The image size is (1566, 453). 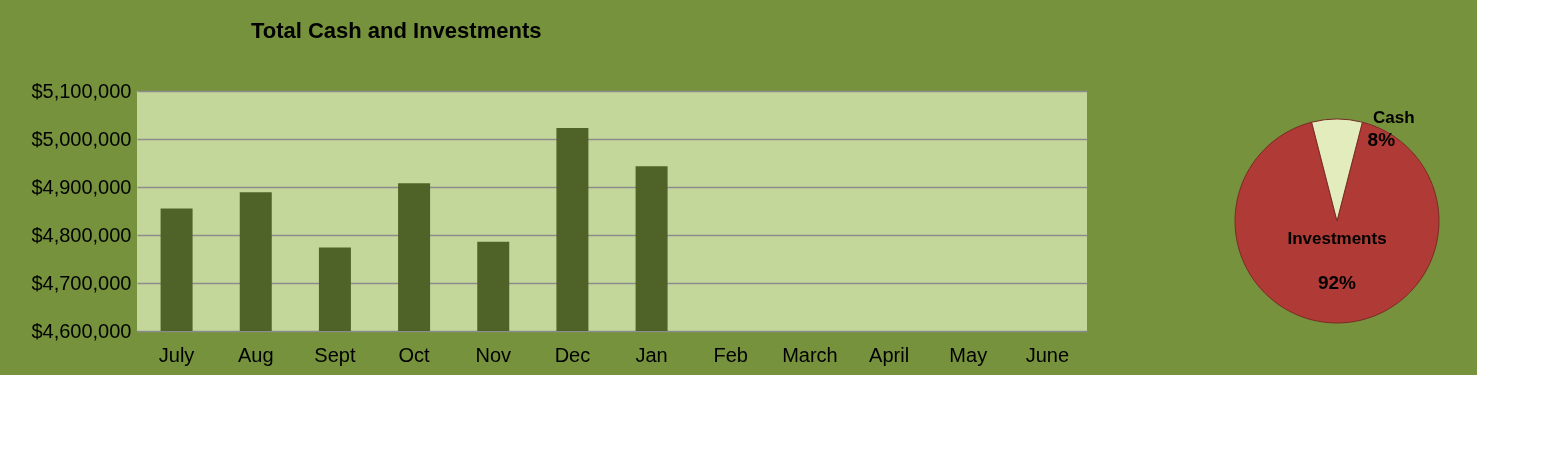 What do you see at coordinates (255, 354) in the screenshot?
I see `x-tick-label: Aug` at bounding box center [255, 354].